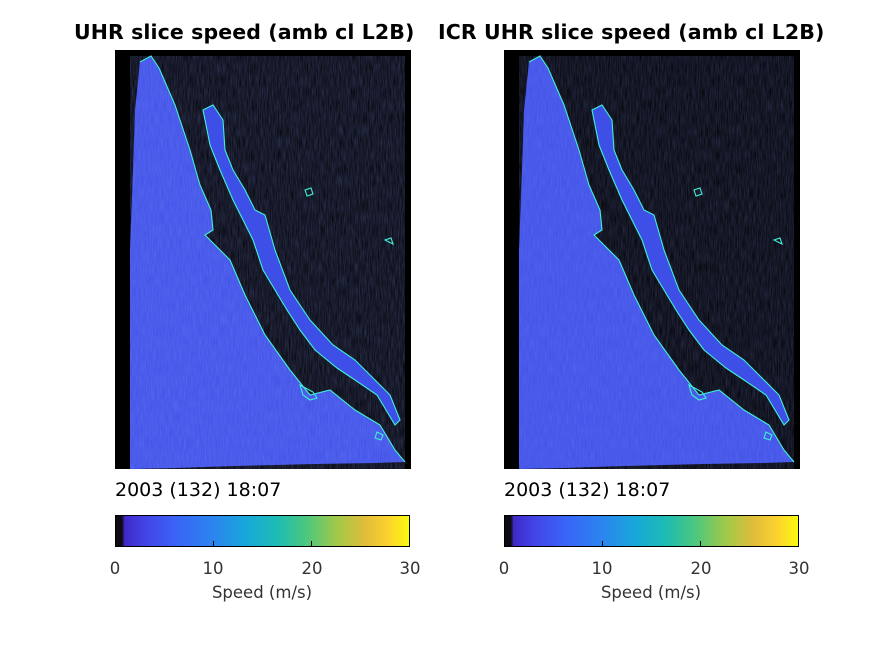  What do you see at coordinates (631, 32) in the screenshot?
I see `chart-title: ICR UHR slice speed (amb cl L2B)` at bounding box center [631, 32].